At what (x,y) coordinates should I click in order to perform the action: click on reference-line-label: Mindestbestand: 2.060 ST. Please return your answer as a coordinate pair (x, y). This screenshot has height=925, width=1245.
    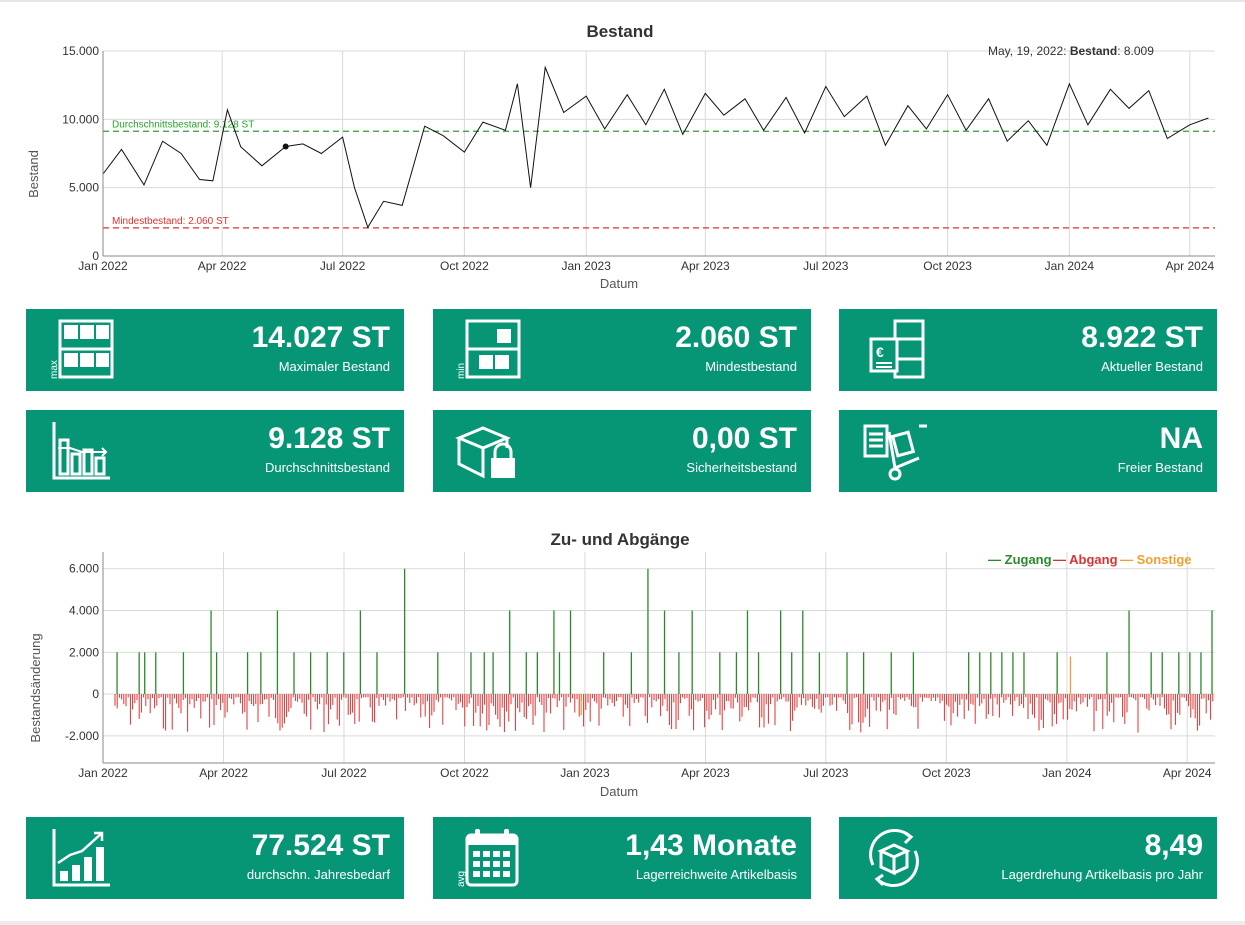
    Looking at the image, I should click on (170, 221).